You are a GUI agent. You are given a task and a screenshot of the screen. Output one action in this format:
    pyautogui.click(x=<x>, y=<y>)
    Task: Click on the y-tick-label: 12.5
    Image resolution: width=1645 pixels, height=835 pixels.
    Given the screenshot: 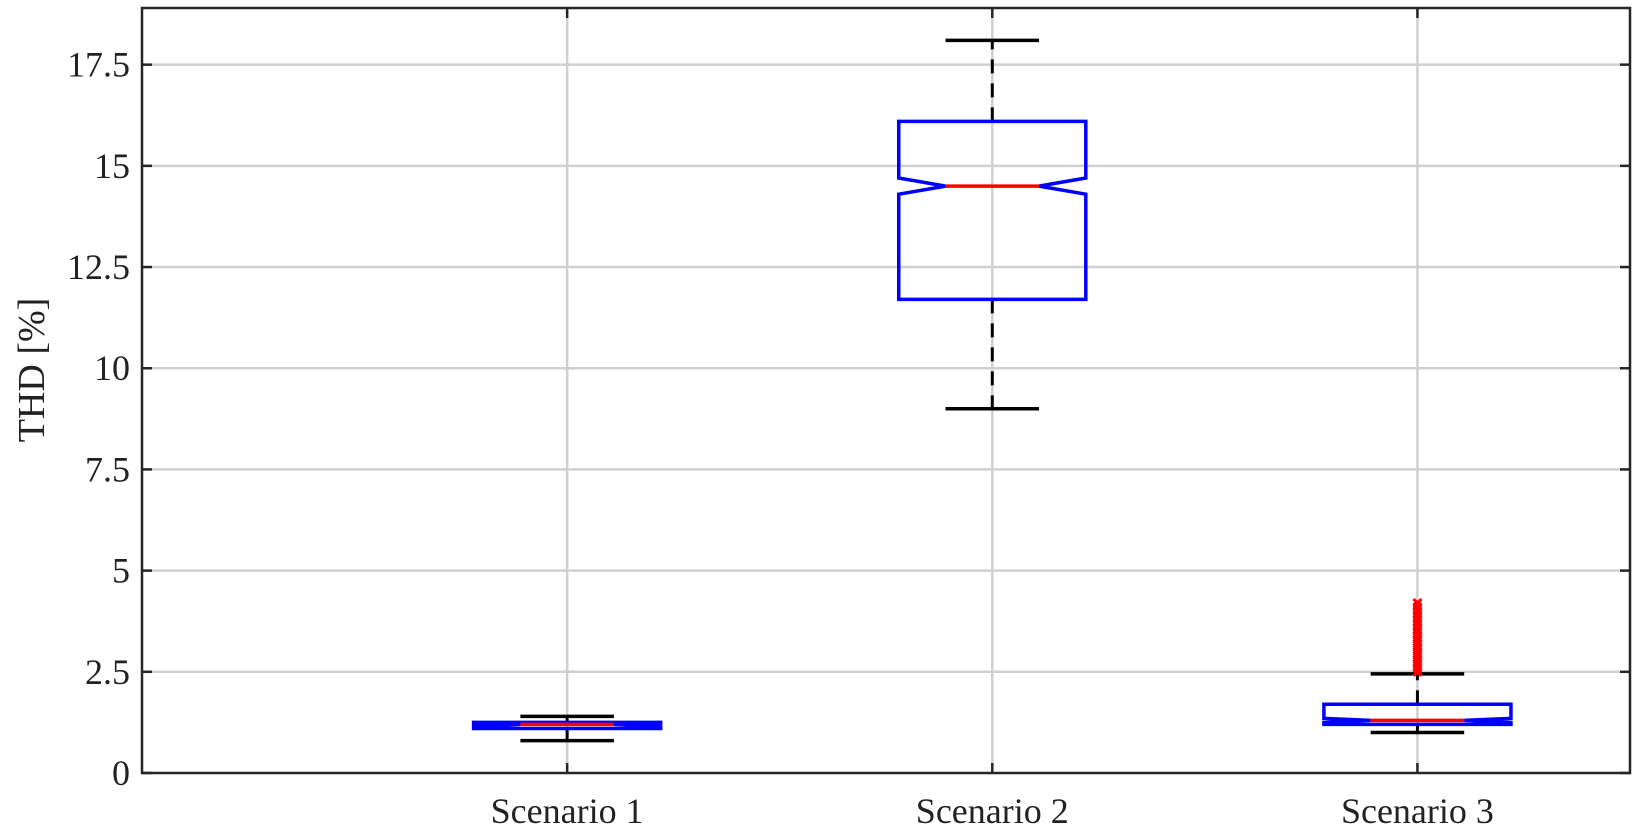 What is the action you would take?
    pyautogui.click(x=98, y=267)
    